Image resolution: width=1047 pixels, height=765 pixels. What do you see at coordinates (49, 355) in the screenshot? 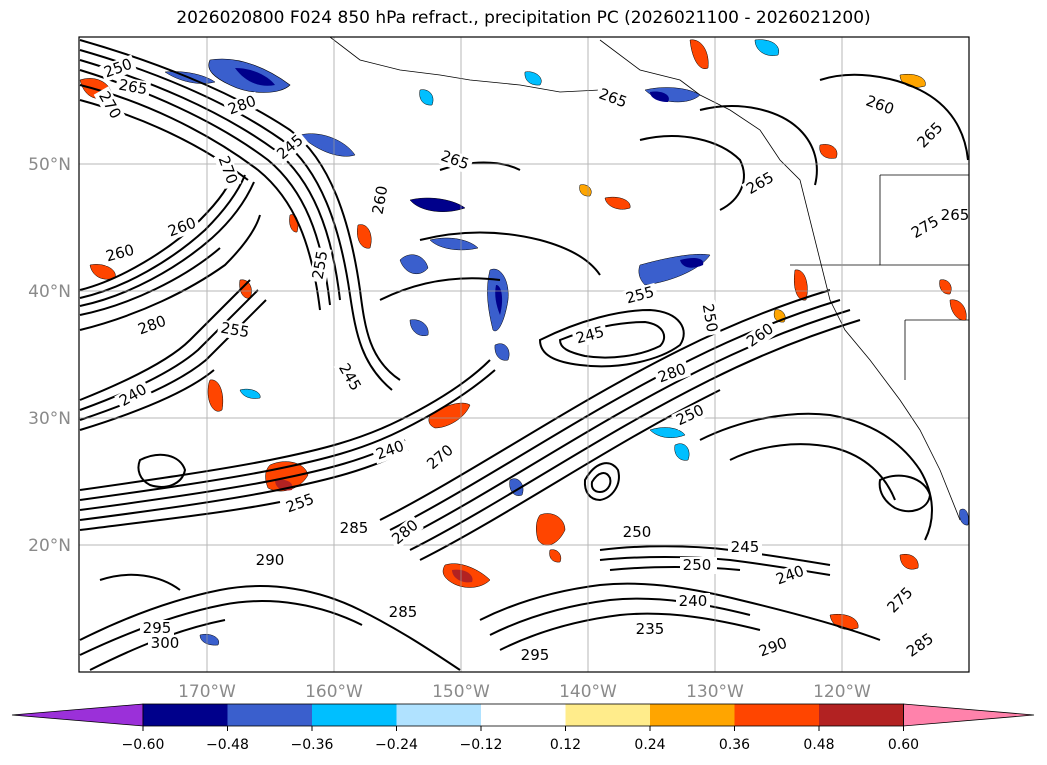
I see `latitude-labels: 50°N 40°N 30°N 20°N` at bounding box center [49, 355].